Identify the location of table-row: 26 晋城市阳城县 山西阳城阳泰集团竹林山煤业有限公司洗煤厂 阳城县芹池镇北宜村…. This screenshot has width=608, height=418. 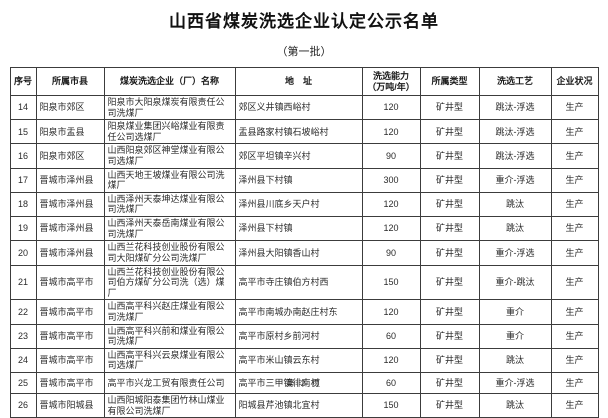
(304, 405).